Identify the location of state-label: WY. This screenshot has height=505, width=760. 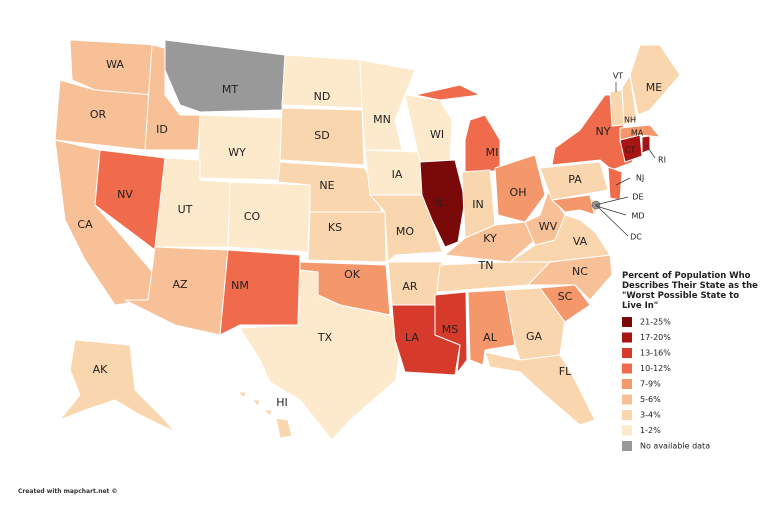
(237, 152).